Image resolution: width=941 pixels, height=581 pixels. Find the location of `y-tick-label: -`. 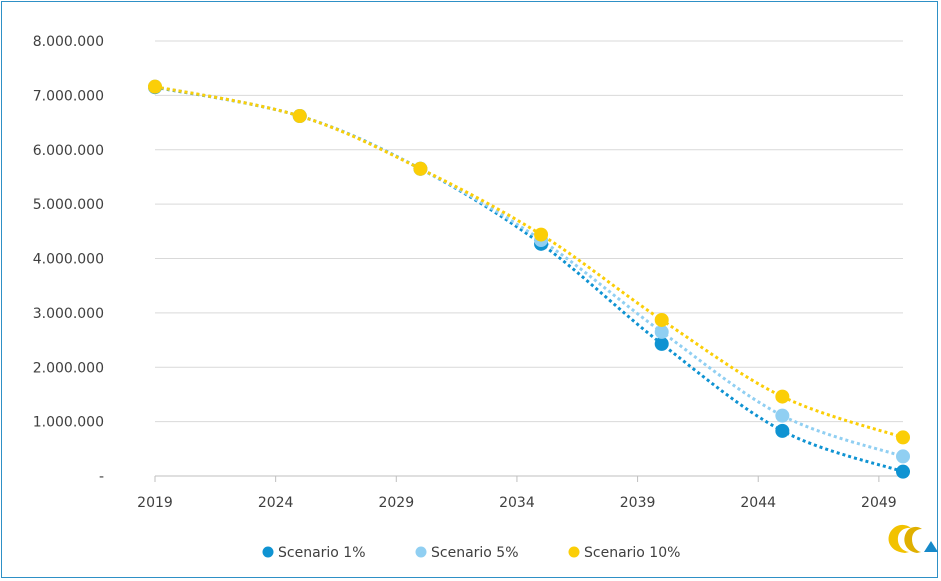

y-tick-label: - is located at coordinates (101, 477).